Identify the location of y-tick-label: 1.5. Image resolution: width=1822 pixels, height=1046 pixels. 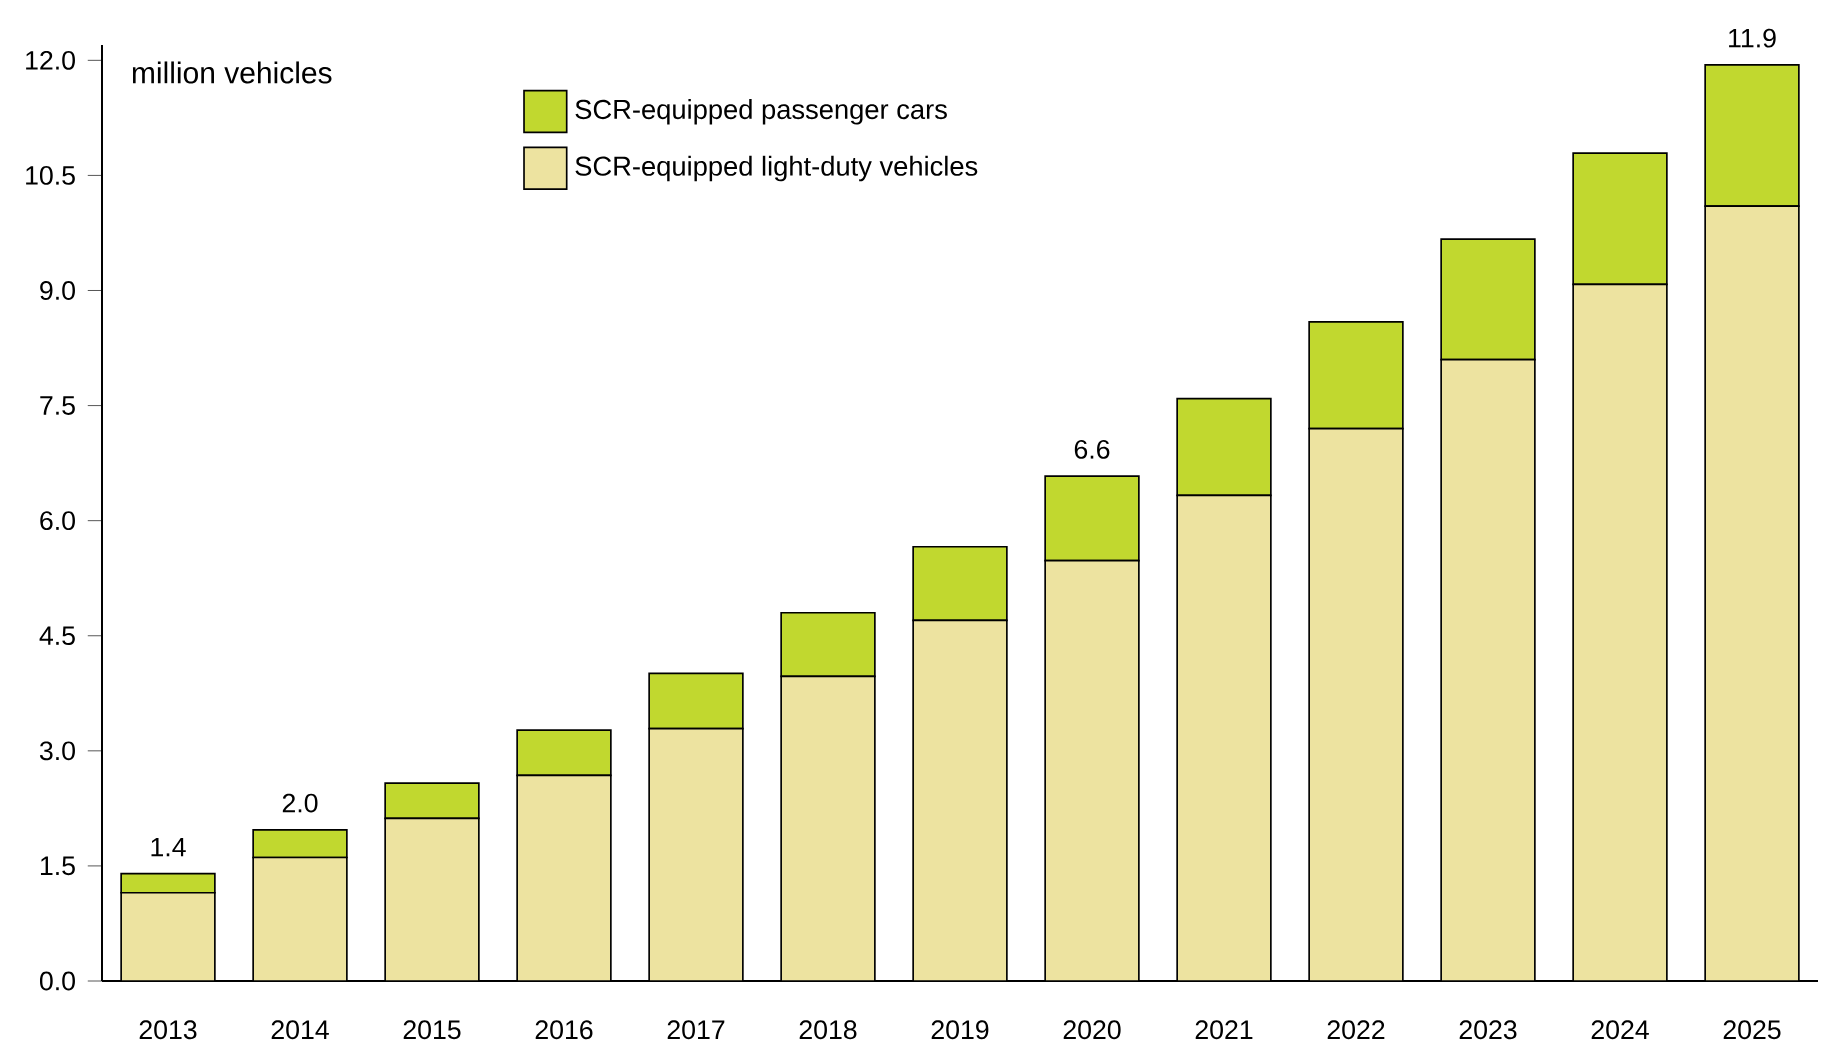
(57, 866).